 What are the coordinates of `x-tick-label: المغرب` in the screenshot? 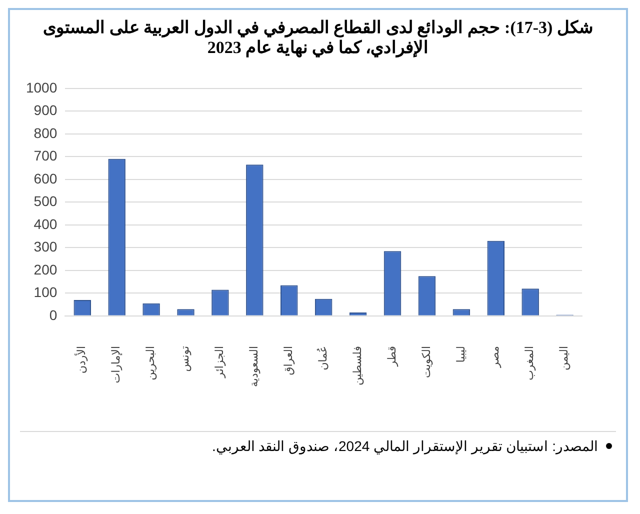 It's located at (529, 363).